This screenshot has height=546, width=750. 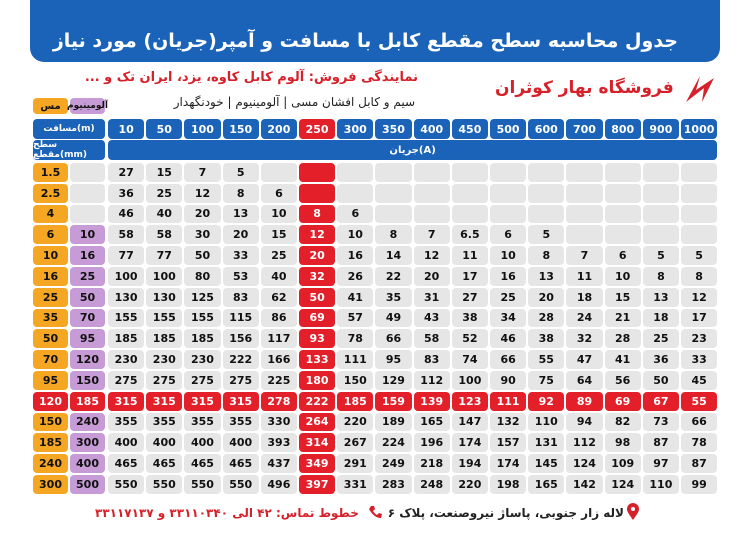 I want to click on current-cell: 198, so click(x=508, y=484).